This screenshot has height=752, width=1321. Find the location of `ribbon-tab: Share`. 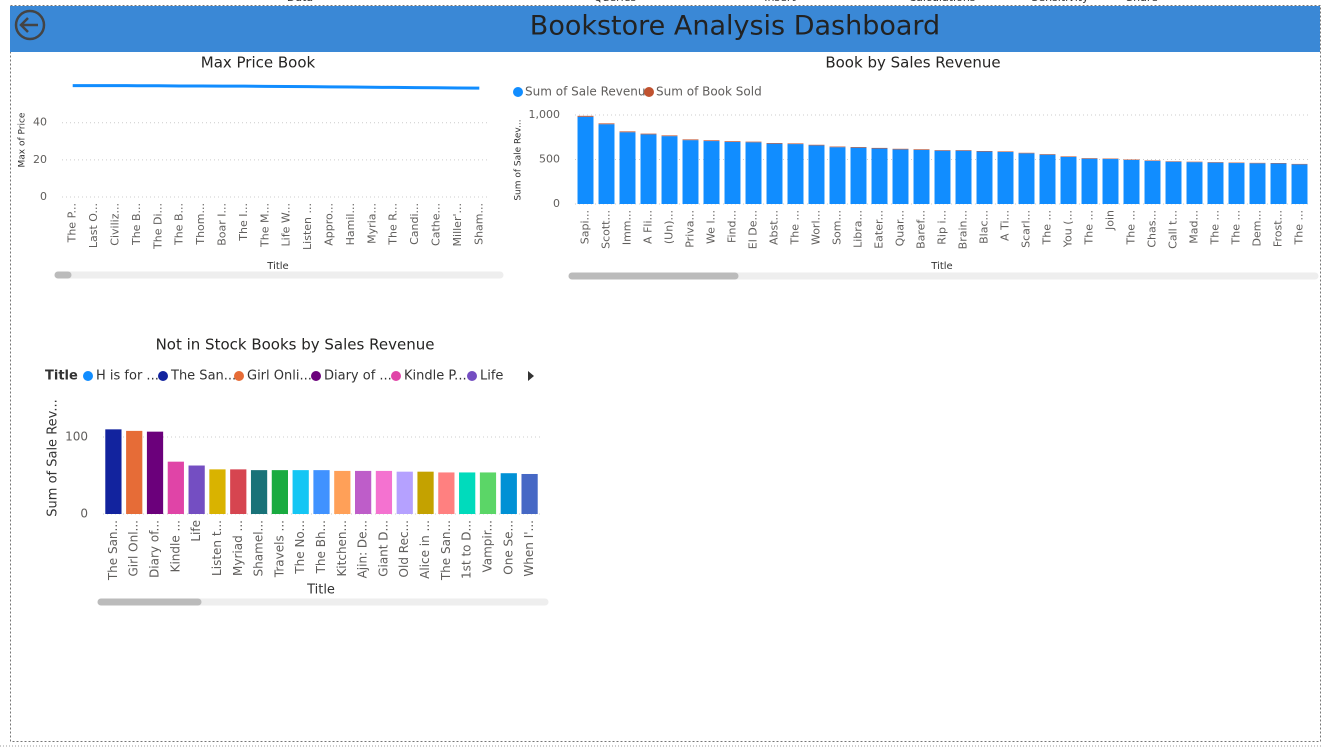

ribbon-tab: Share is located at coordinates (1142, 2).